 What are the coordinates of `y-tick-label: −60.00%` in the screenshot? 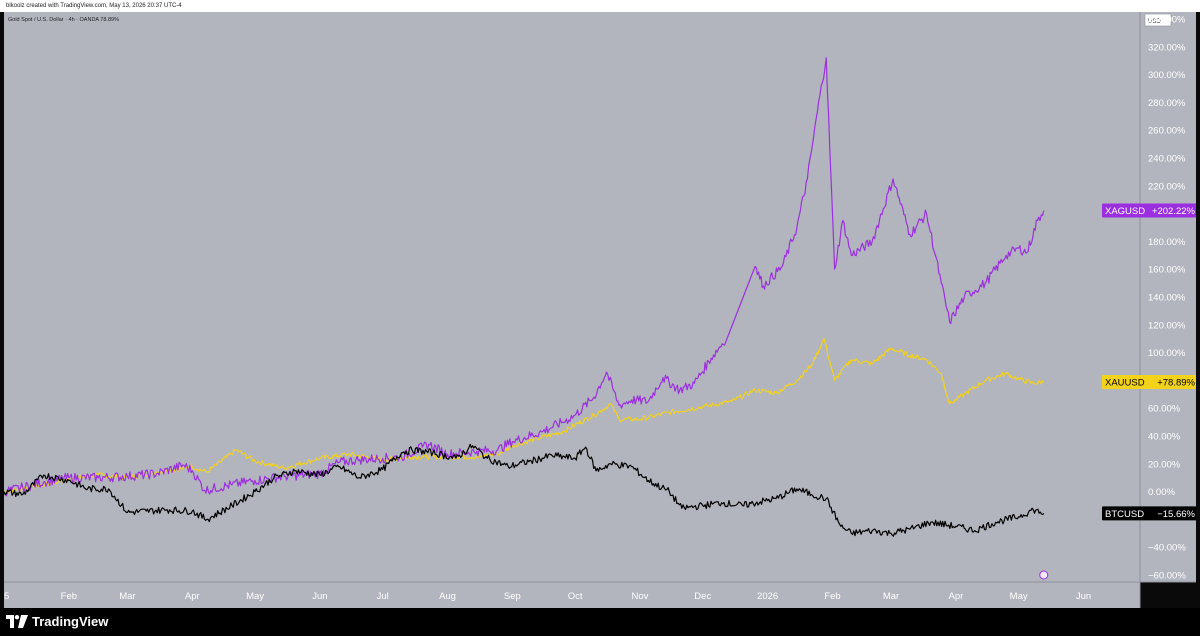 It's located at (1167, 576).